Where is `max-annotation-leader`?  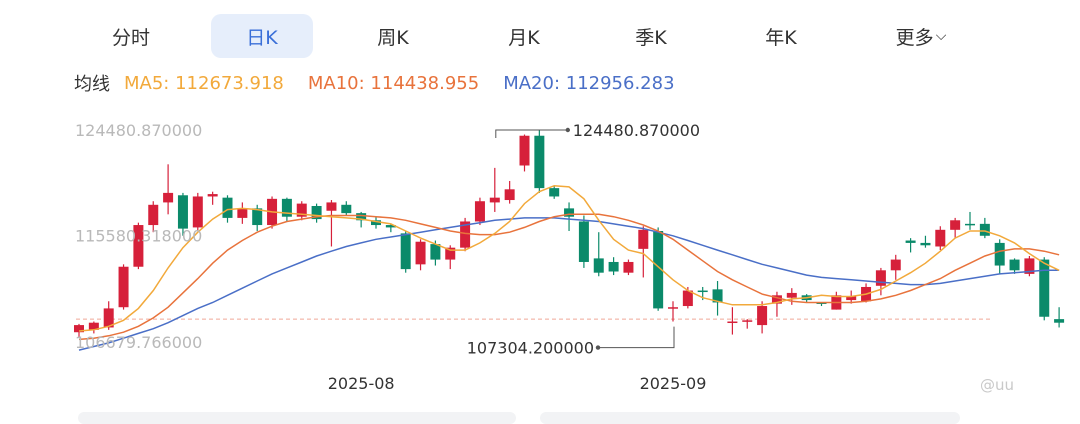 max-annotation-leader is located at coordinates (531, 133).